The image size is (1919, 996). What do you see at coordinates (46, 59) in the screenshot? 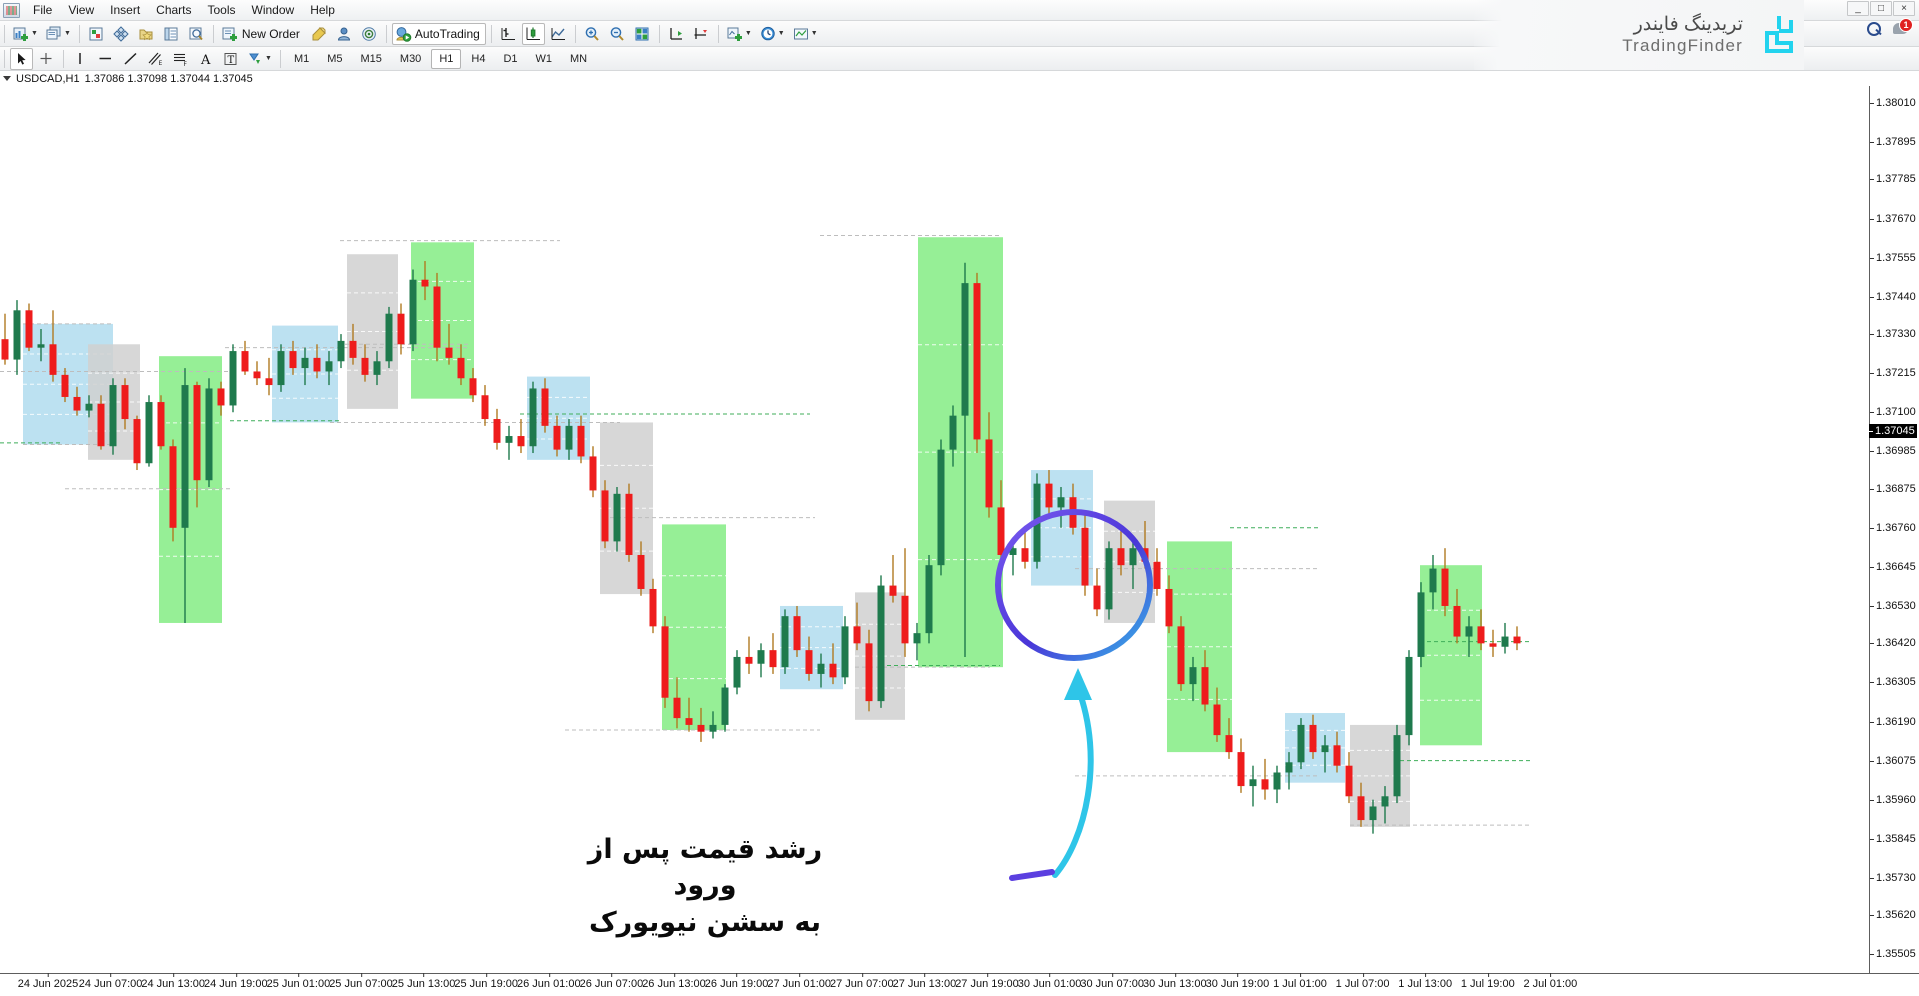
I see `crosshair-button` at bounding box center [46, 59].